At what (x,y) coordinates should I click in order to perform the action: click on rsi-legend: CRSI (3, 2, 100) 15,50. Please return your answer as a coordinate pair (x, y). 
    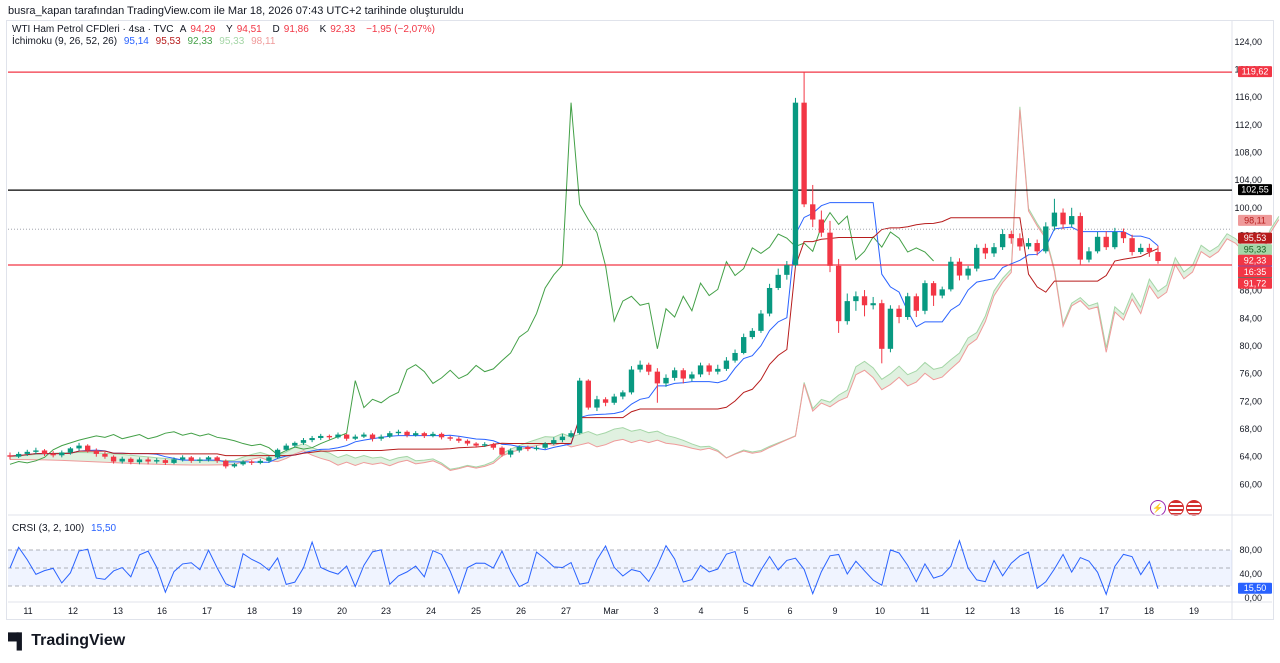
    Looking at the image, I should click on (66, 528).